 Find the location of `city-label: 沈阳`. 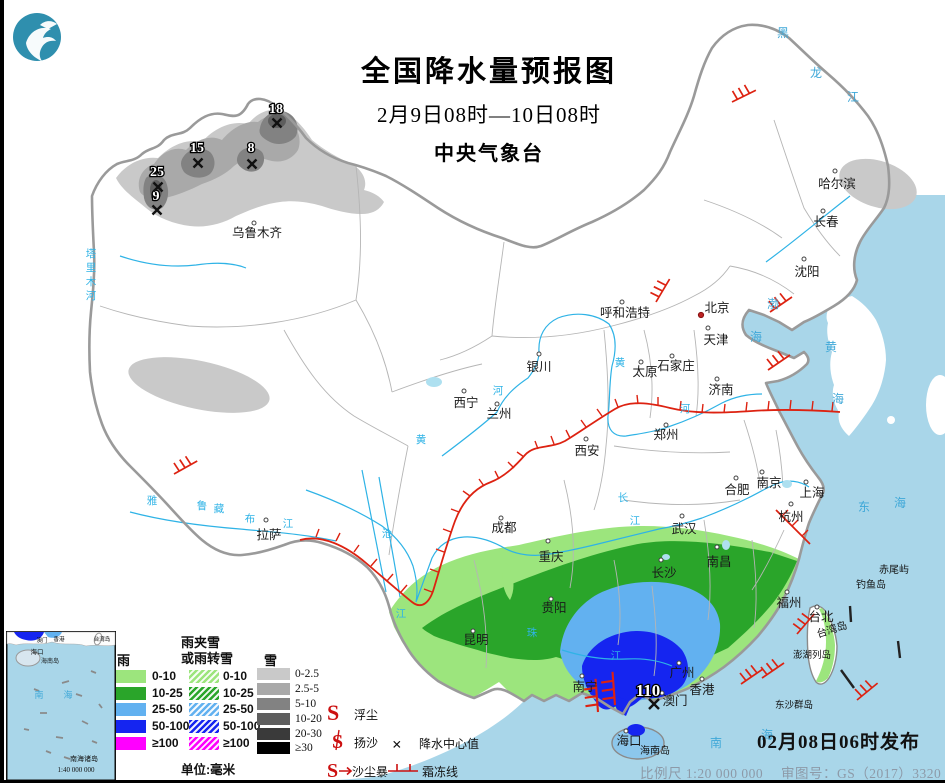

city-label: 沈阳 is located at coordinates (806, 271).